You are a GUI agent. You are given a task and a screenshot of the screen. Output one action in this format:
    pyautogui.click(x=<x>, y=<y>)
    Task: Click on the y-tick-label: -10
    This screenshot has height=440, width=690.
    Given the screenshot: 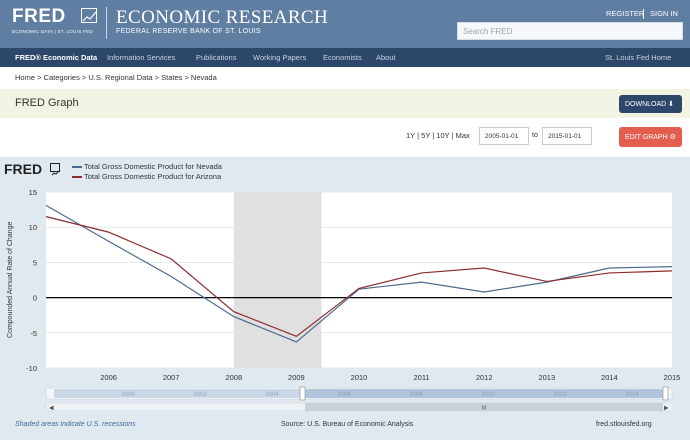 What is the action you would take?
    pyautogui.click(x=31, y=368)
    